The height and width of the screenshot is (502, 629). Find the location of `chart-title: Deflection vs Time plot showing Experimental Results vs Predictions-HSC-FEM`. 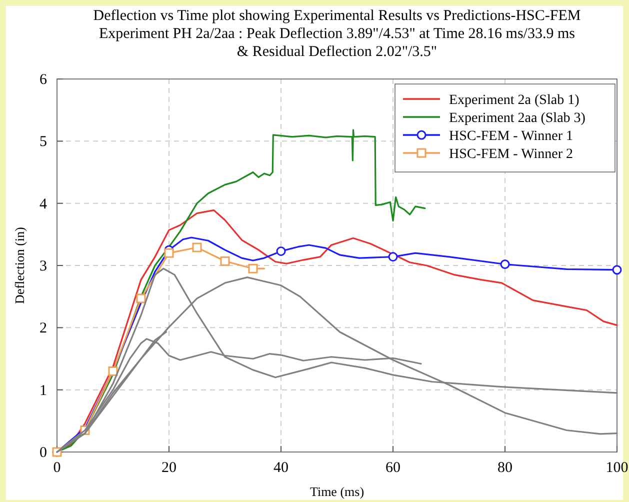

chart-title: Deflection vs Time plot showing Experimental Results vs Predictions-HSC-FEM is located at coordinates (337, 16).